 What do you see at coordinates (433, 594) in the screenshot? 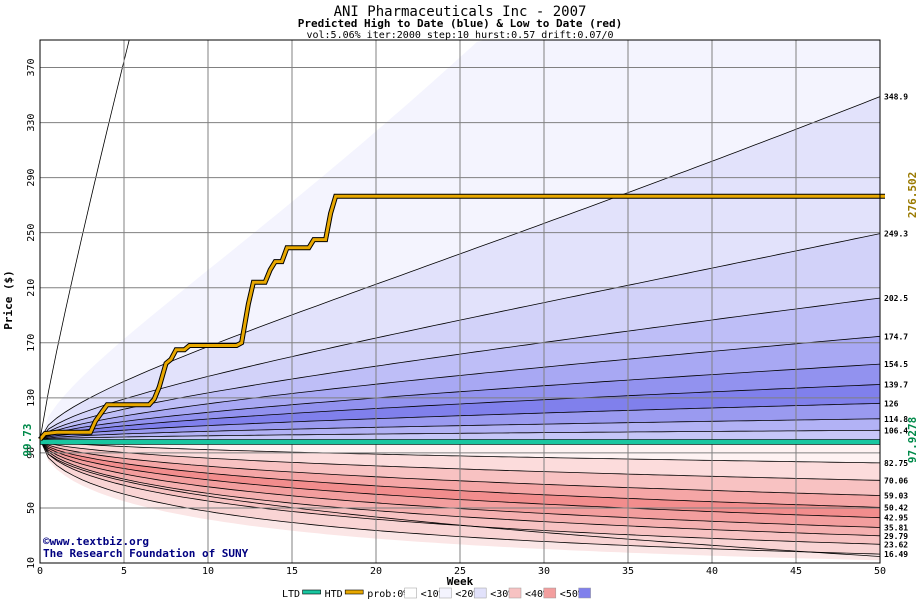
I see `legend-label: <10%` at bounding box center [433, 594].